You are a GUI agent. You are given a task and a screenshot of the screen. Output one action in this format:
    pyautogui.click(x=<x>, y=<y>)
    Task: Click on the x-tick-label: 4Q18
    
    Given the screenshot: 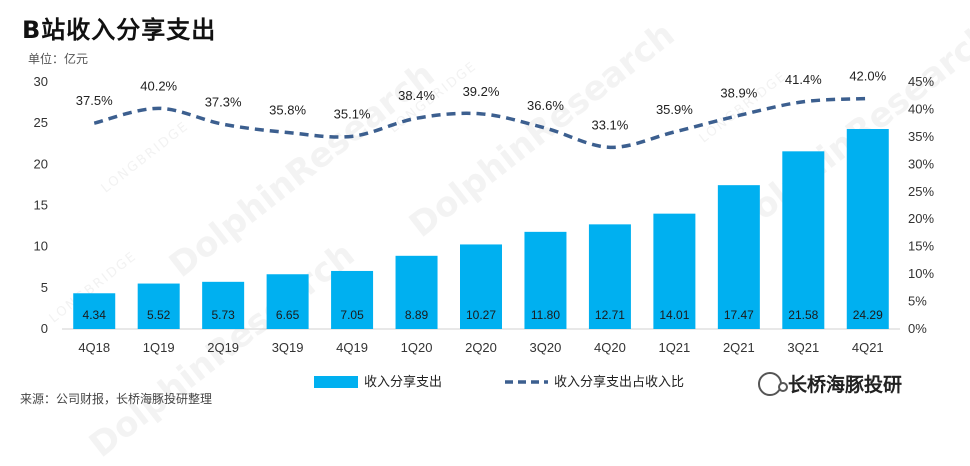 What is the action you would take?
    pyautogui.click(x=94, y=347)
    